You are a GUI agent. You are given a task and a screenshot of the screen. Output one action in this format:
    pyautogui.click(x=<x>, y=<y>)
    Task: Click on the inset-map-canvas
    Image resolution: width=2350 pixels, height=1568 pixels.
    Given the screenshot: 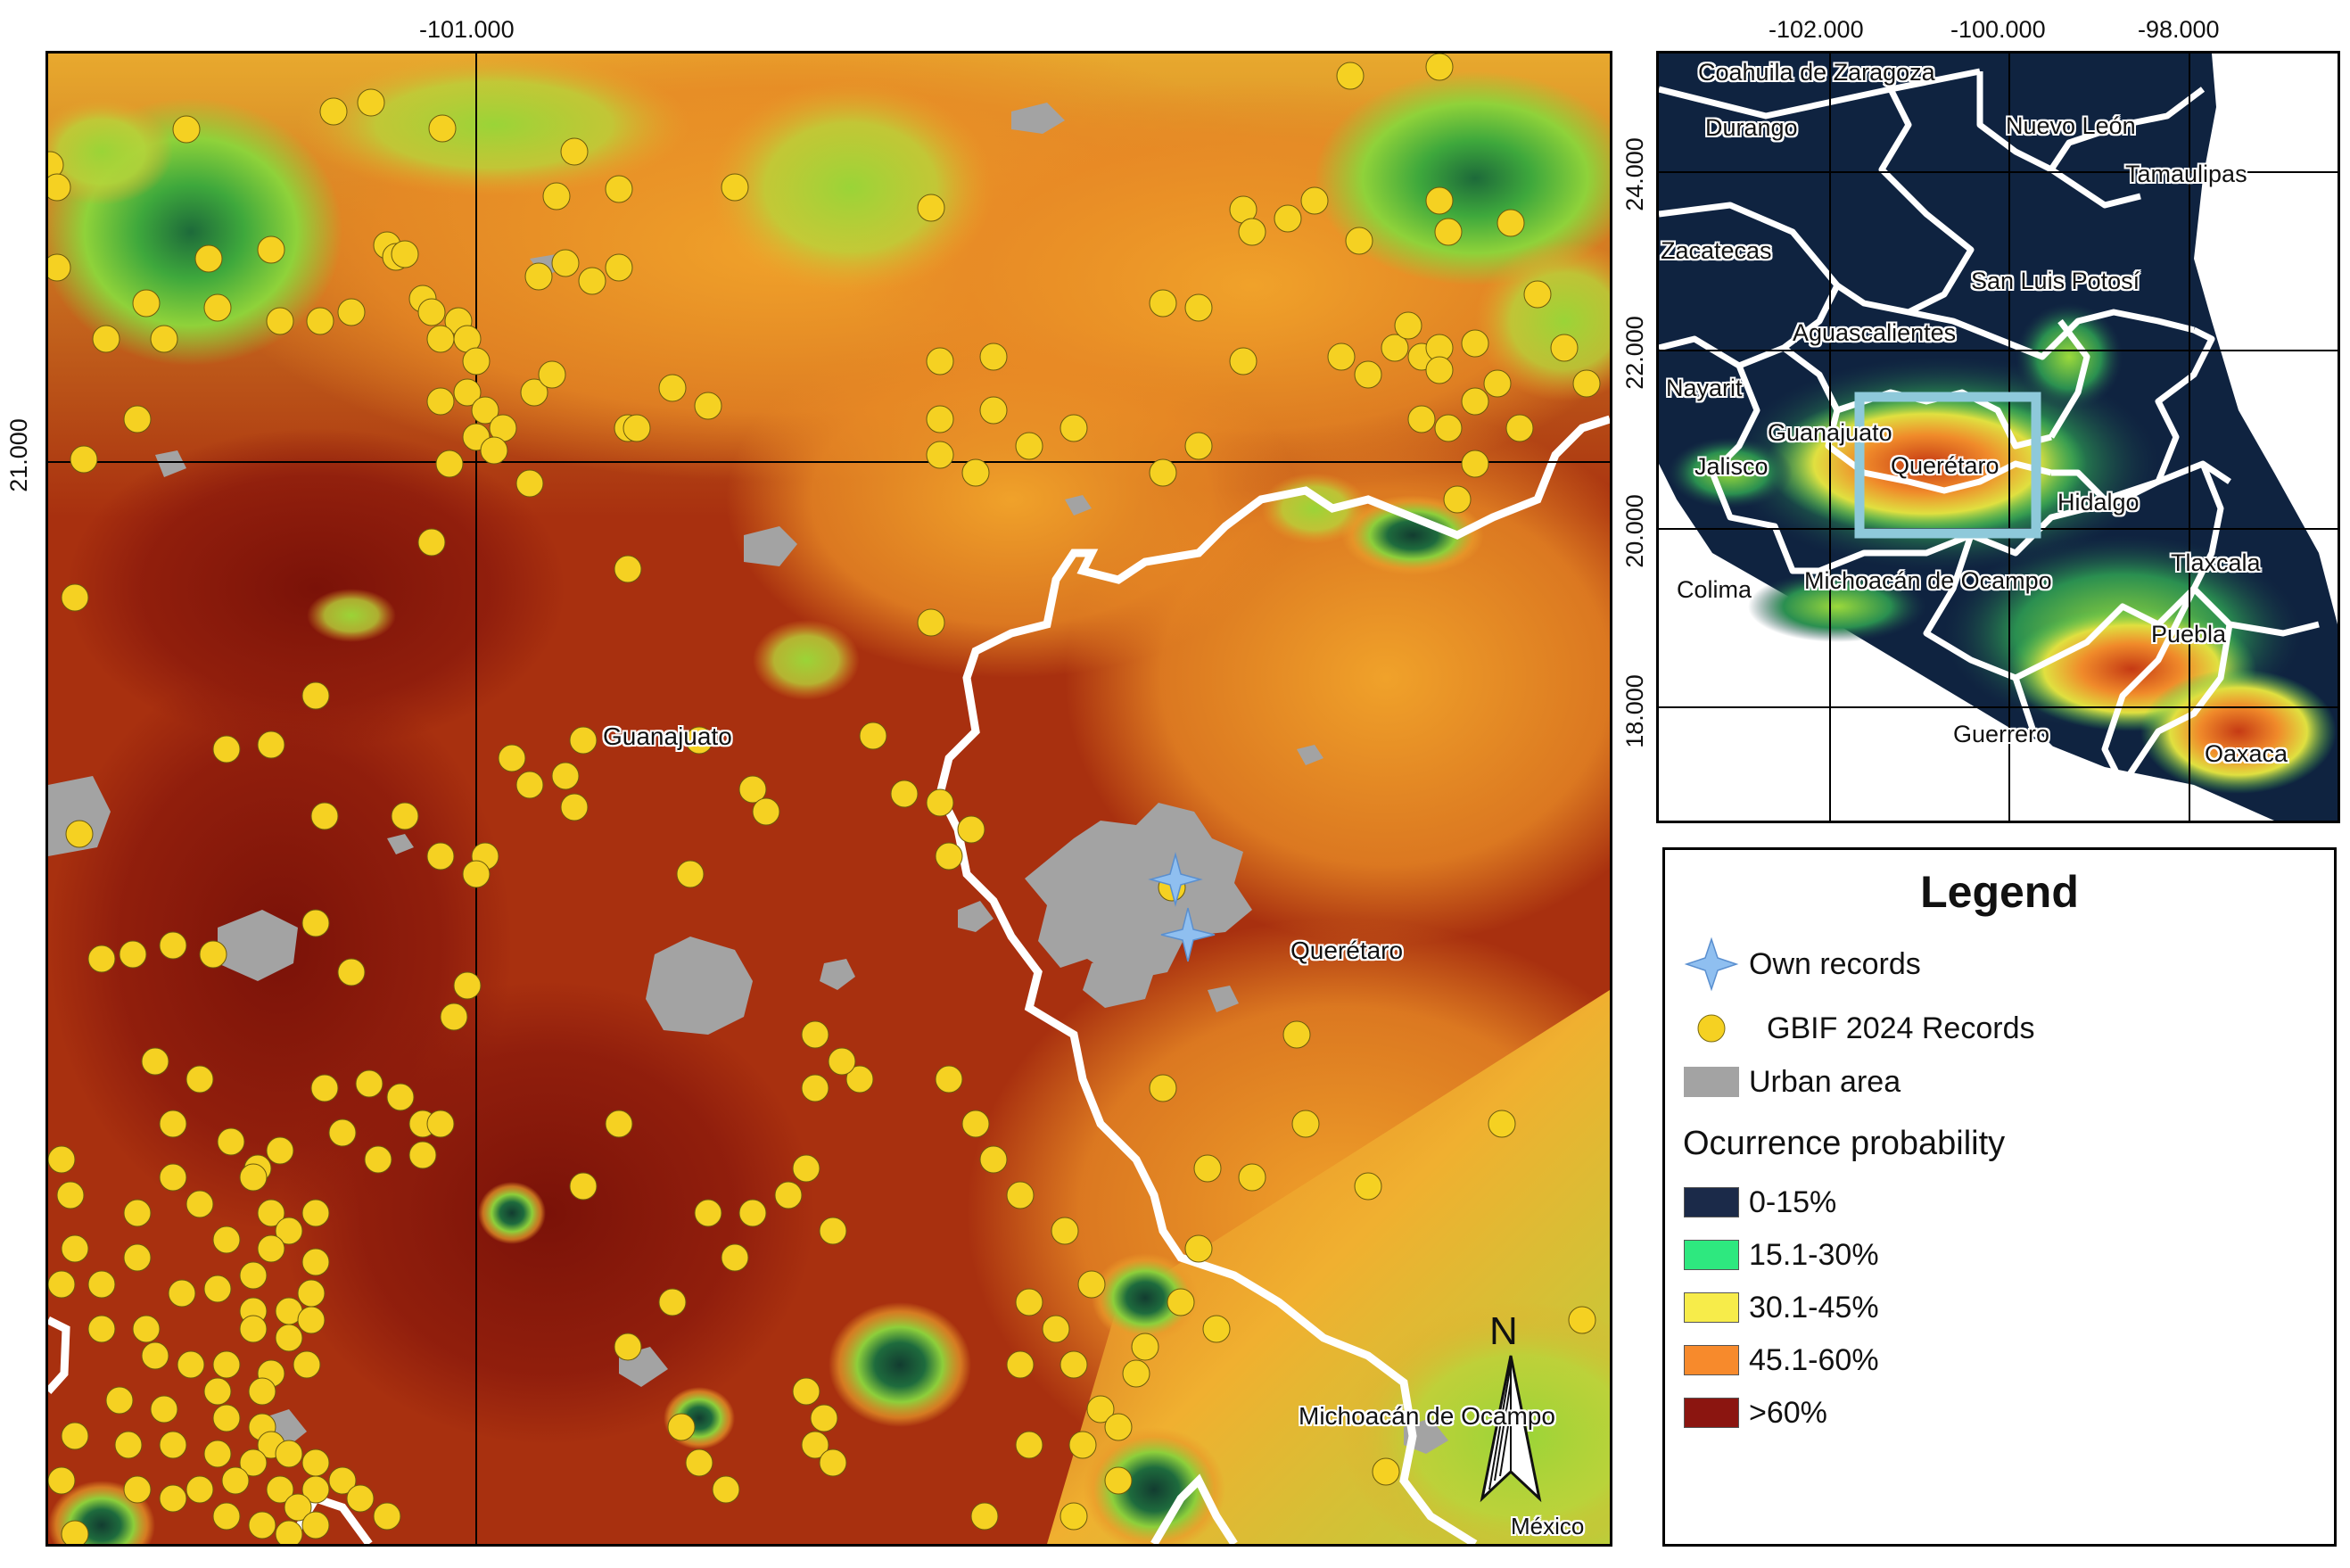 What is the action you would take?
    pyautogui.click(x=1999, y=437)
    